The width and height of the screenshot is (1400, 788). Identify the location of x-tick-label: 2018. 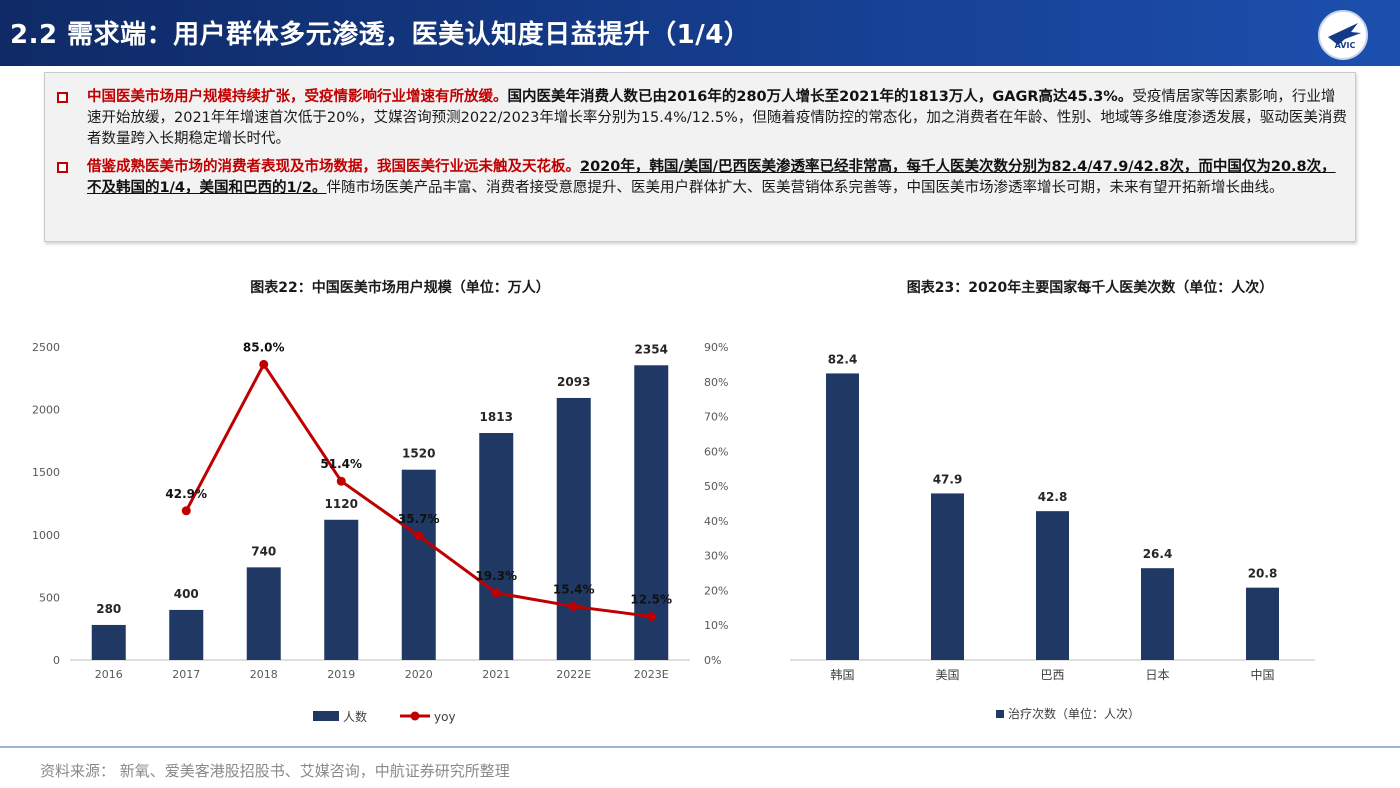
(264, 674).